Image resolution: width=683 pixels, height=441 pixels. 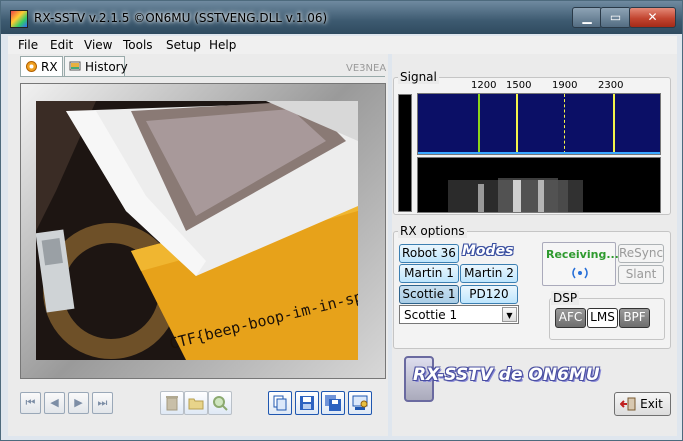 What do you see at coordinates (641, 253) in the screenshot?
I see `resync-button: ReSync` at bounding box center [641, 253].